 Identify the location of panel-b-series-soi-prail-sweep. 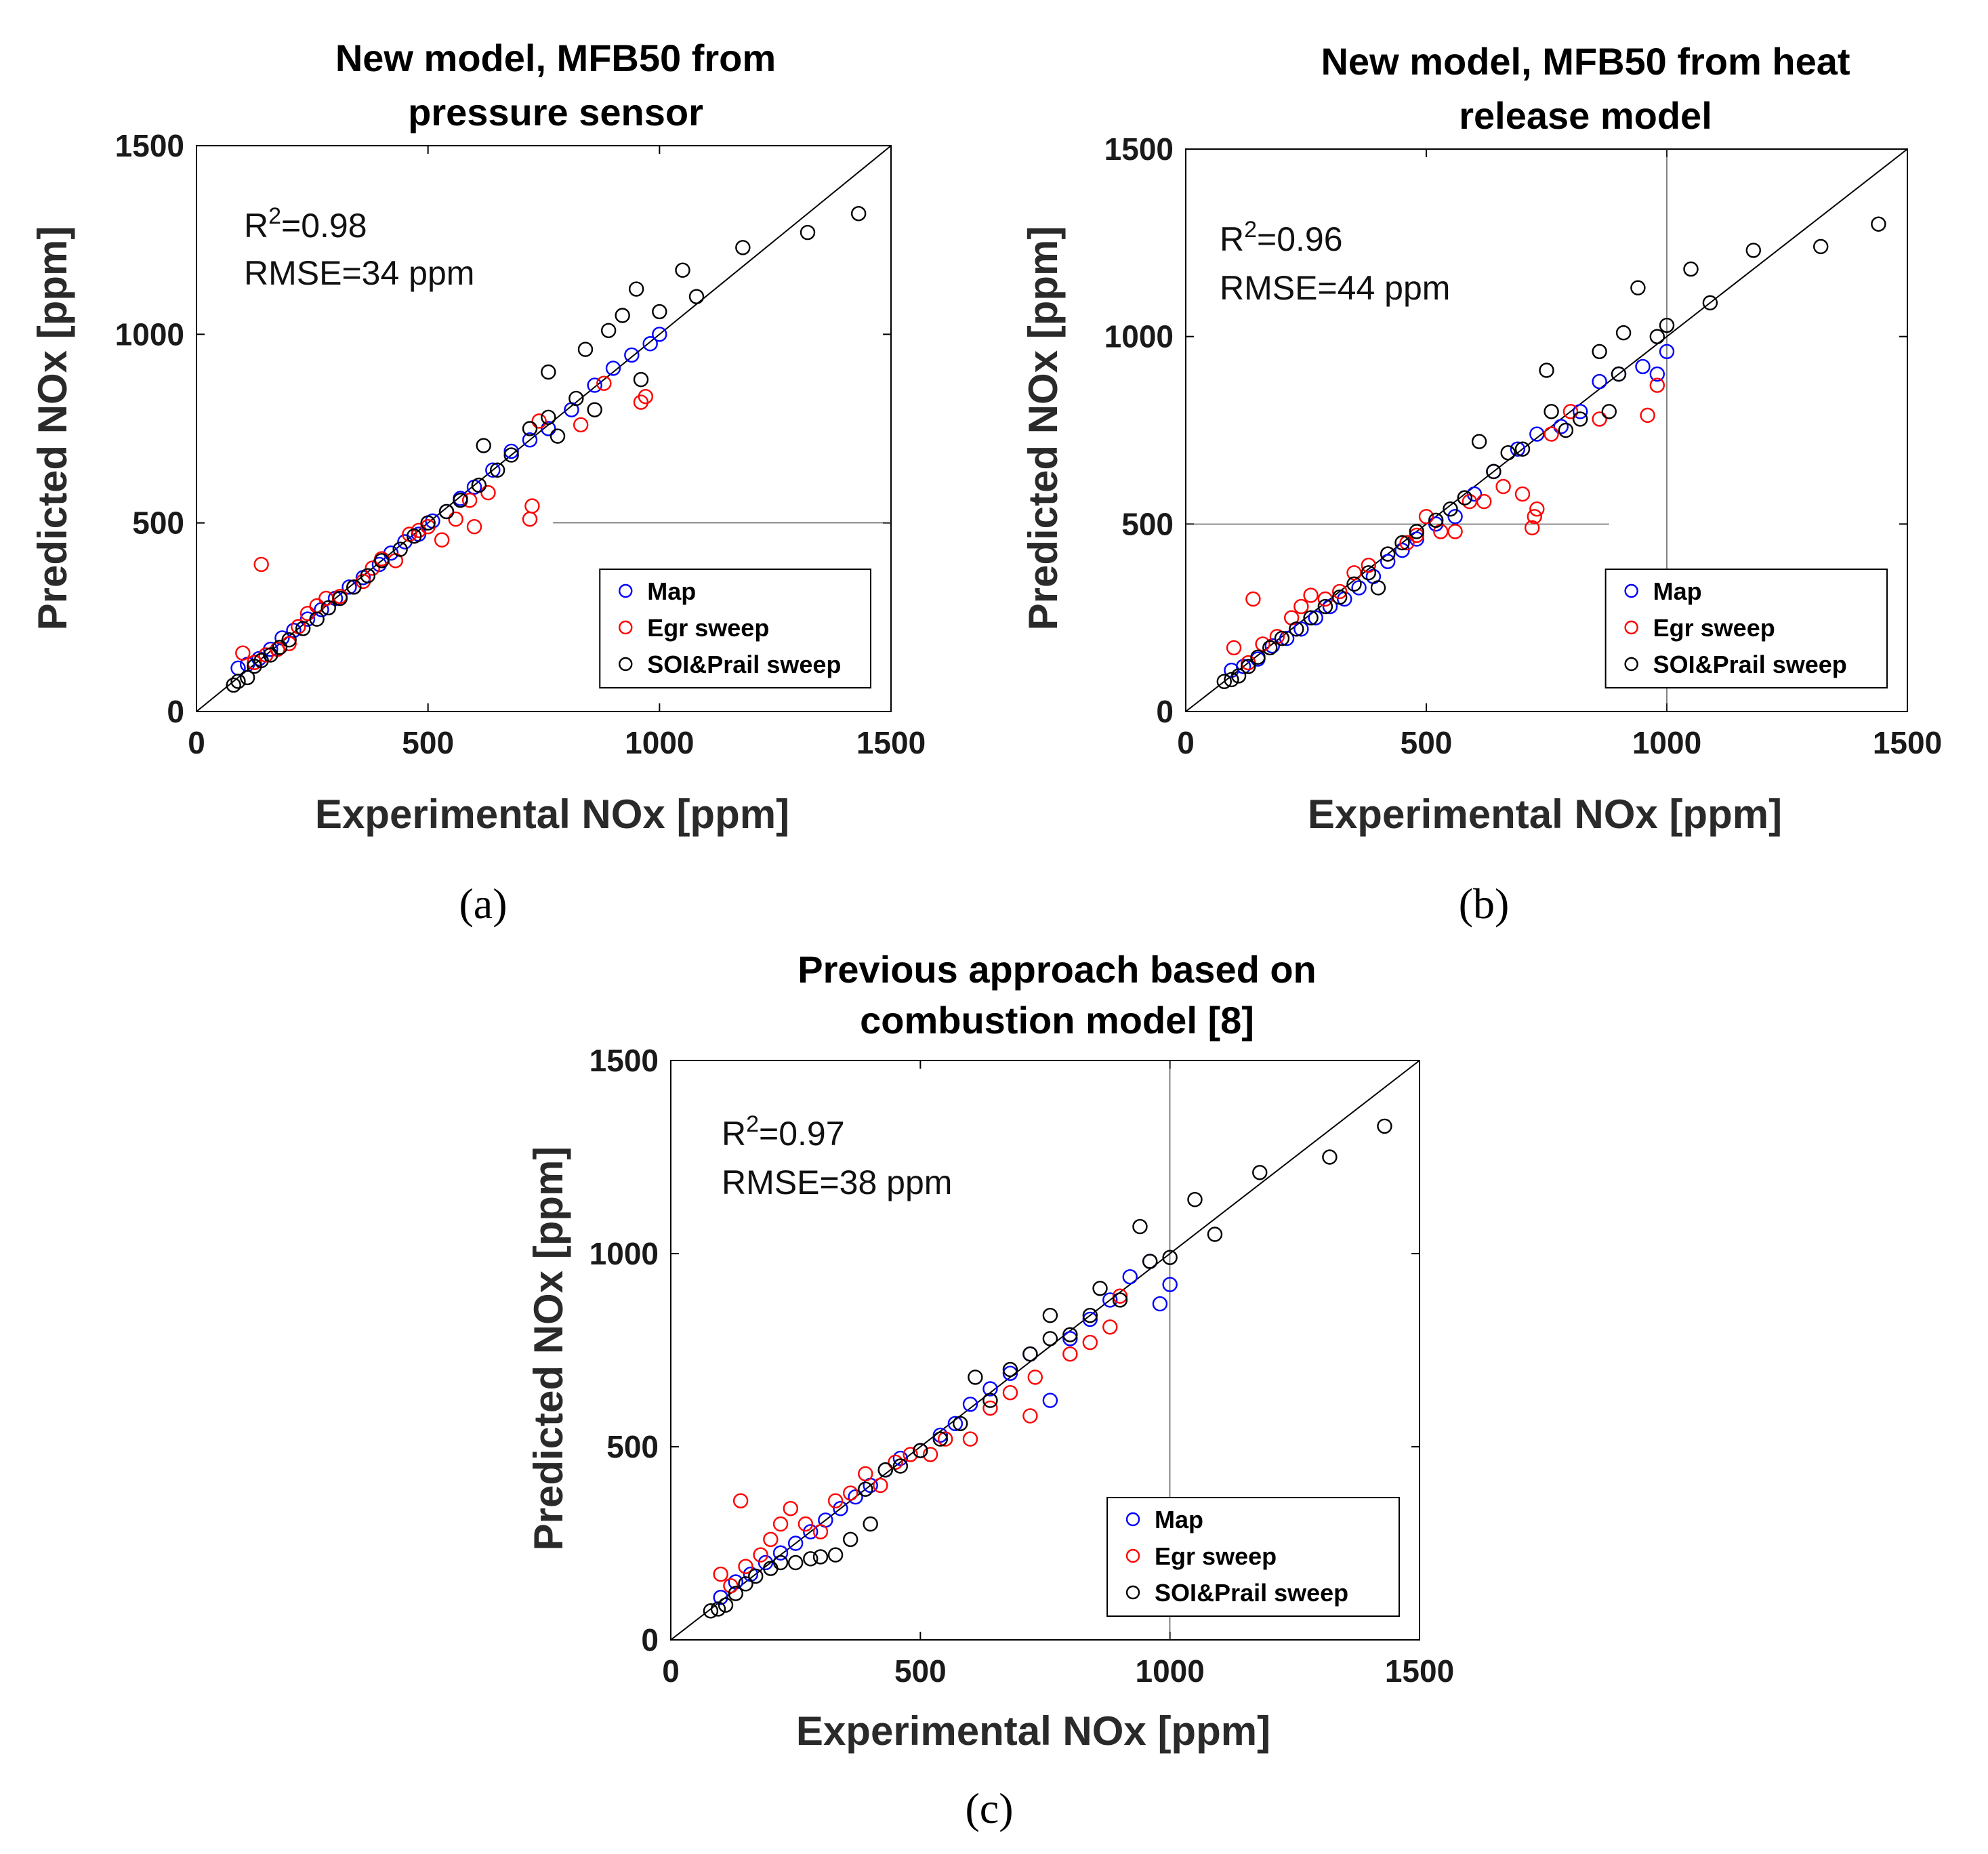
(1551, 452).